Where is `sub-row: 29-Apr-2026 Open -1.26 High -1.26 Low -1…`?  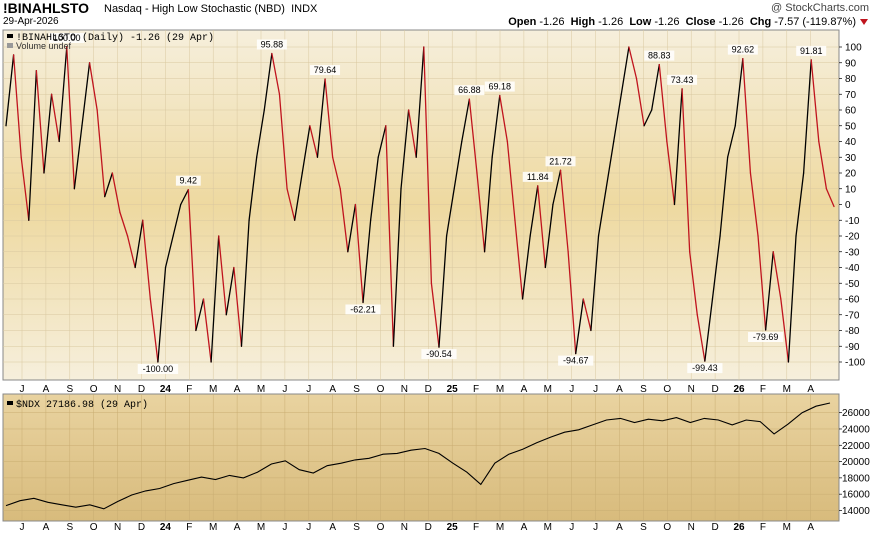 sub-row: 29-Apr-2026 Open -1.26 High -1.26 Low -1… is located at coordinates (437, 22).